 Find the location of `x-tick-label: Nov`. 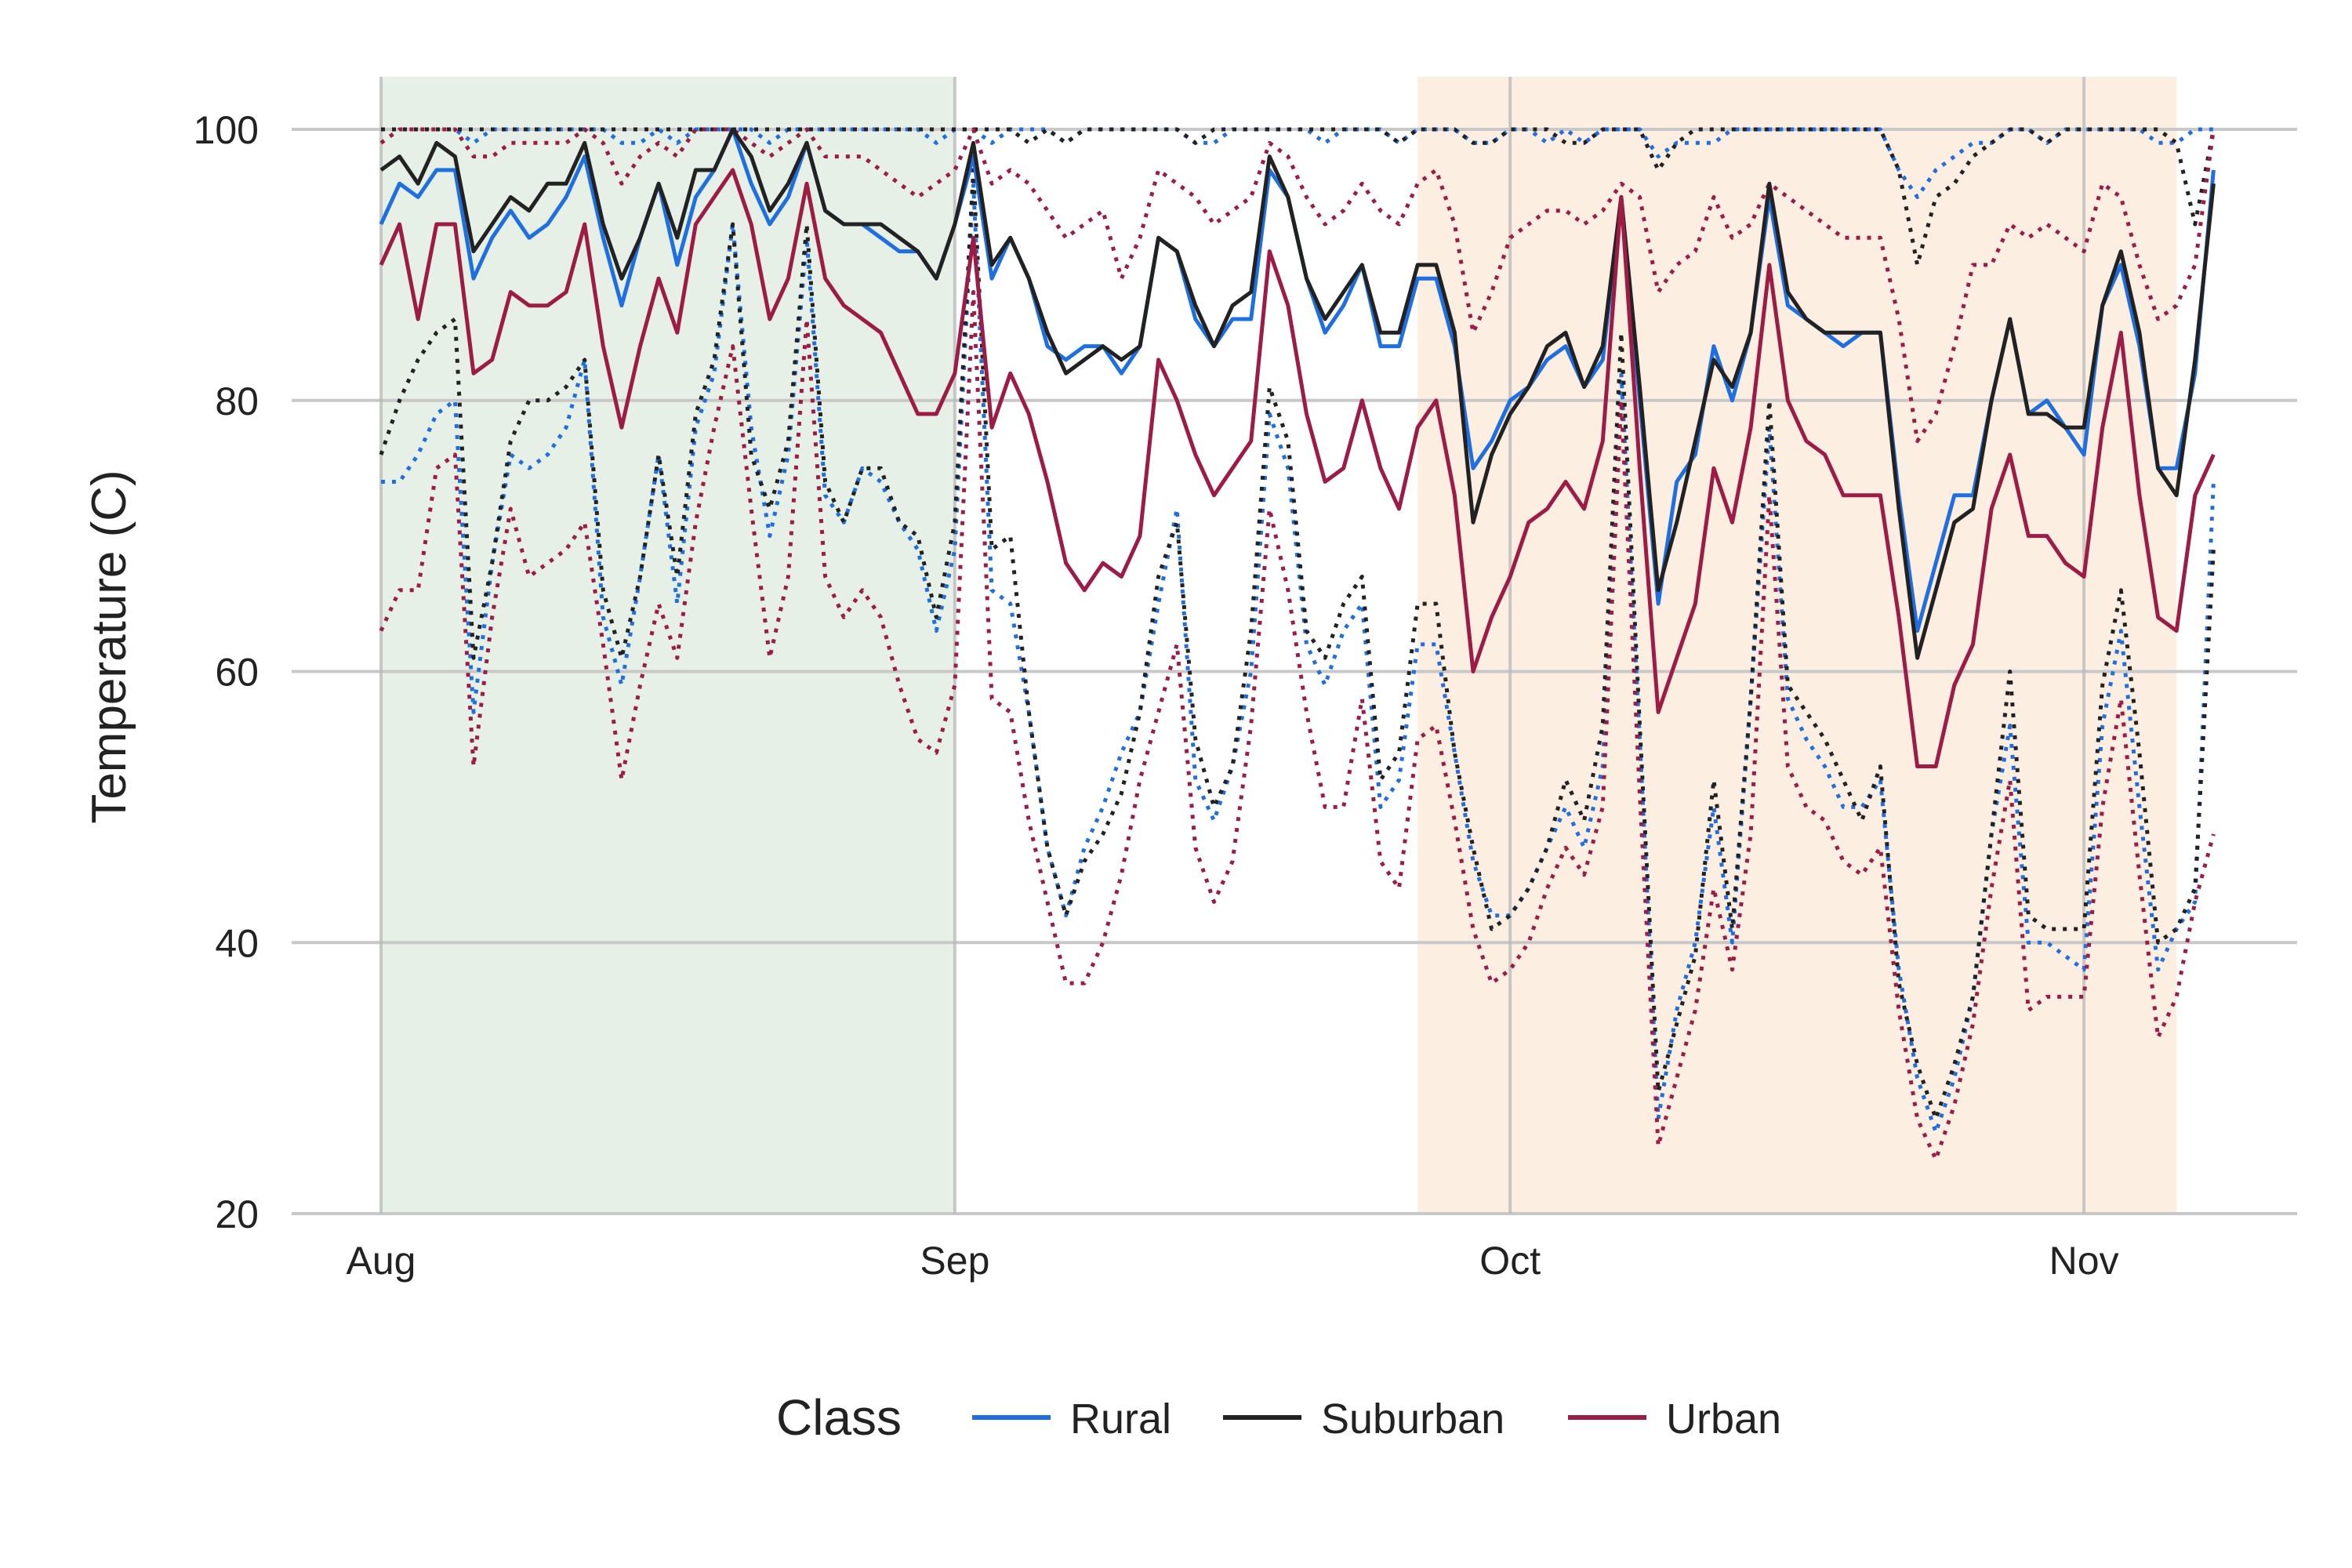

x-tick-label: Nov is located at coordinates (2084, 1261).